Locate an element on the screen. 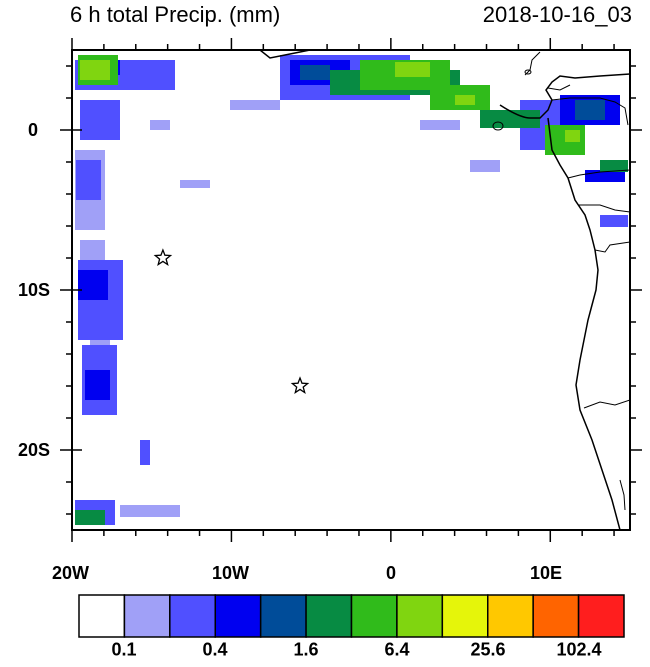 The height and width of the screenshot is (667, 650). lat-label-20s: 20S is located at coordinates (34, 450).